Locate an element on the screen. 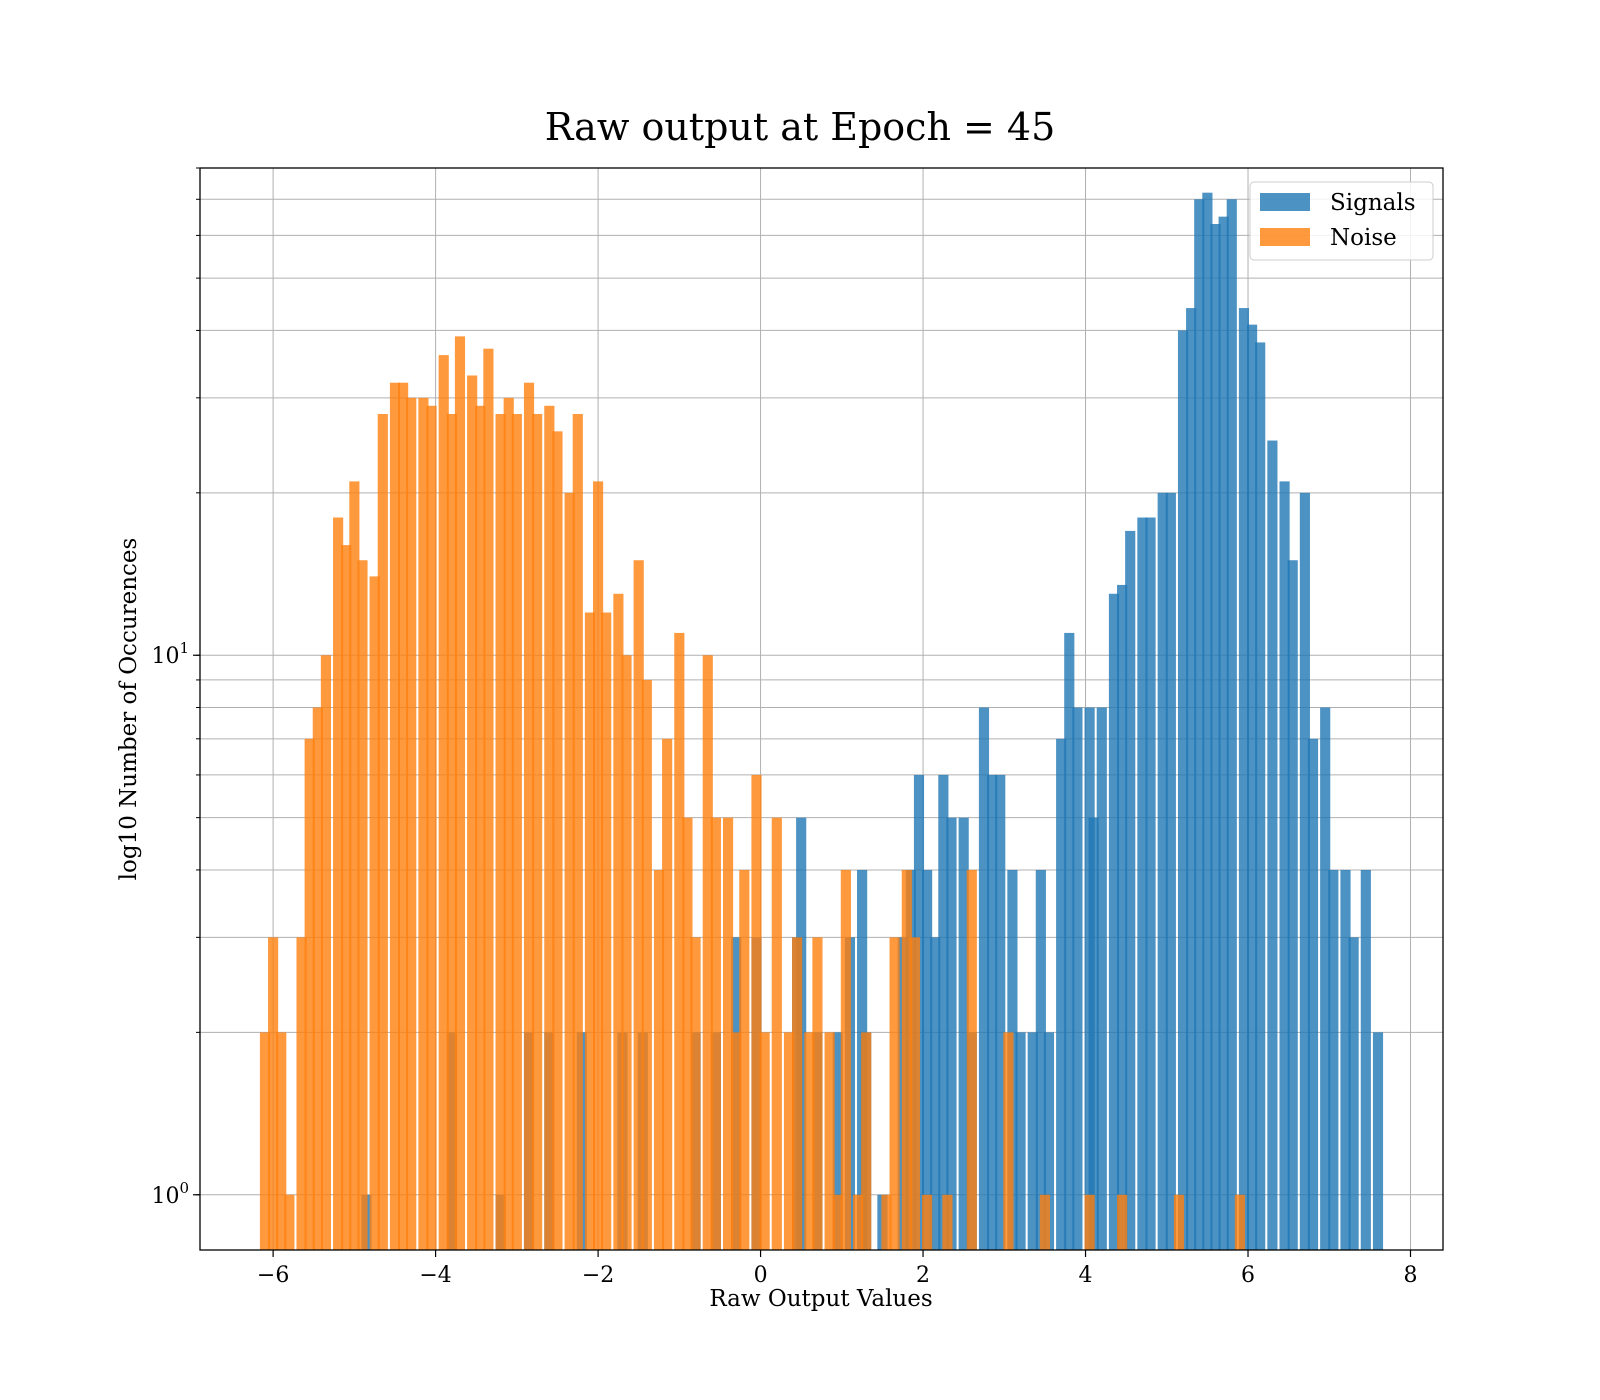 The width and height of the screenshot is (1600, 1400). x-tick-label: 0 is located at coordinates (761, 1275).